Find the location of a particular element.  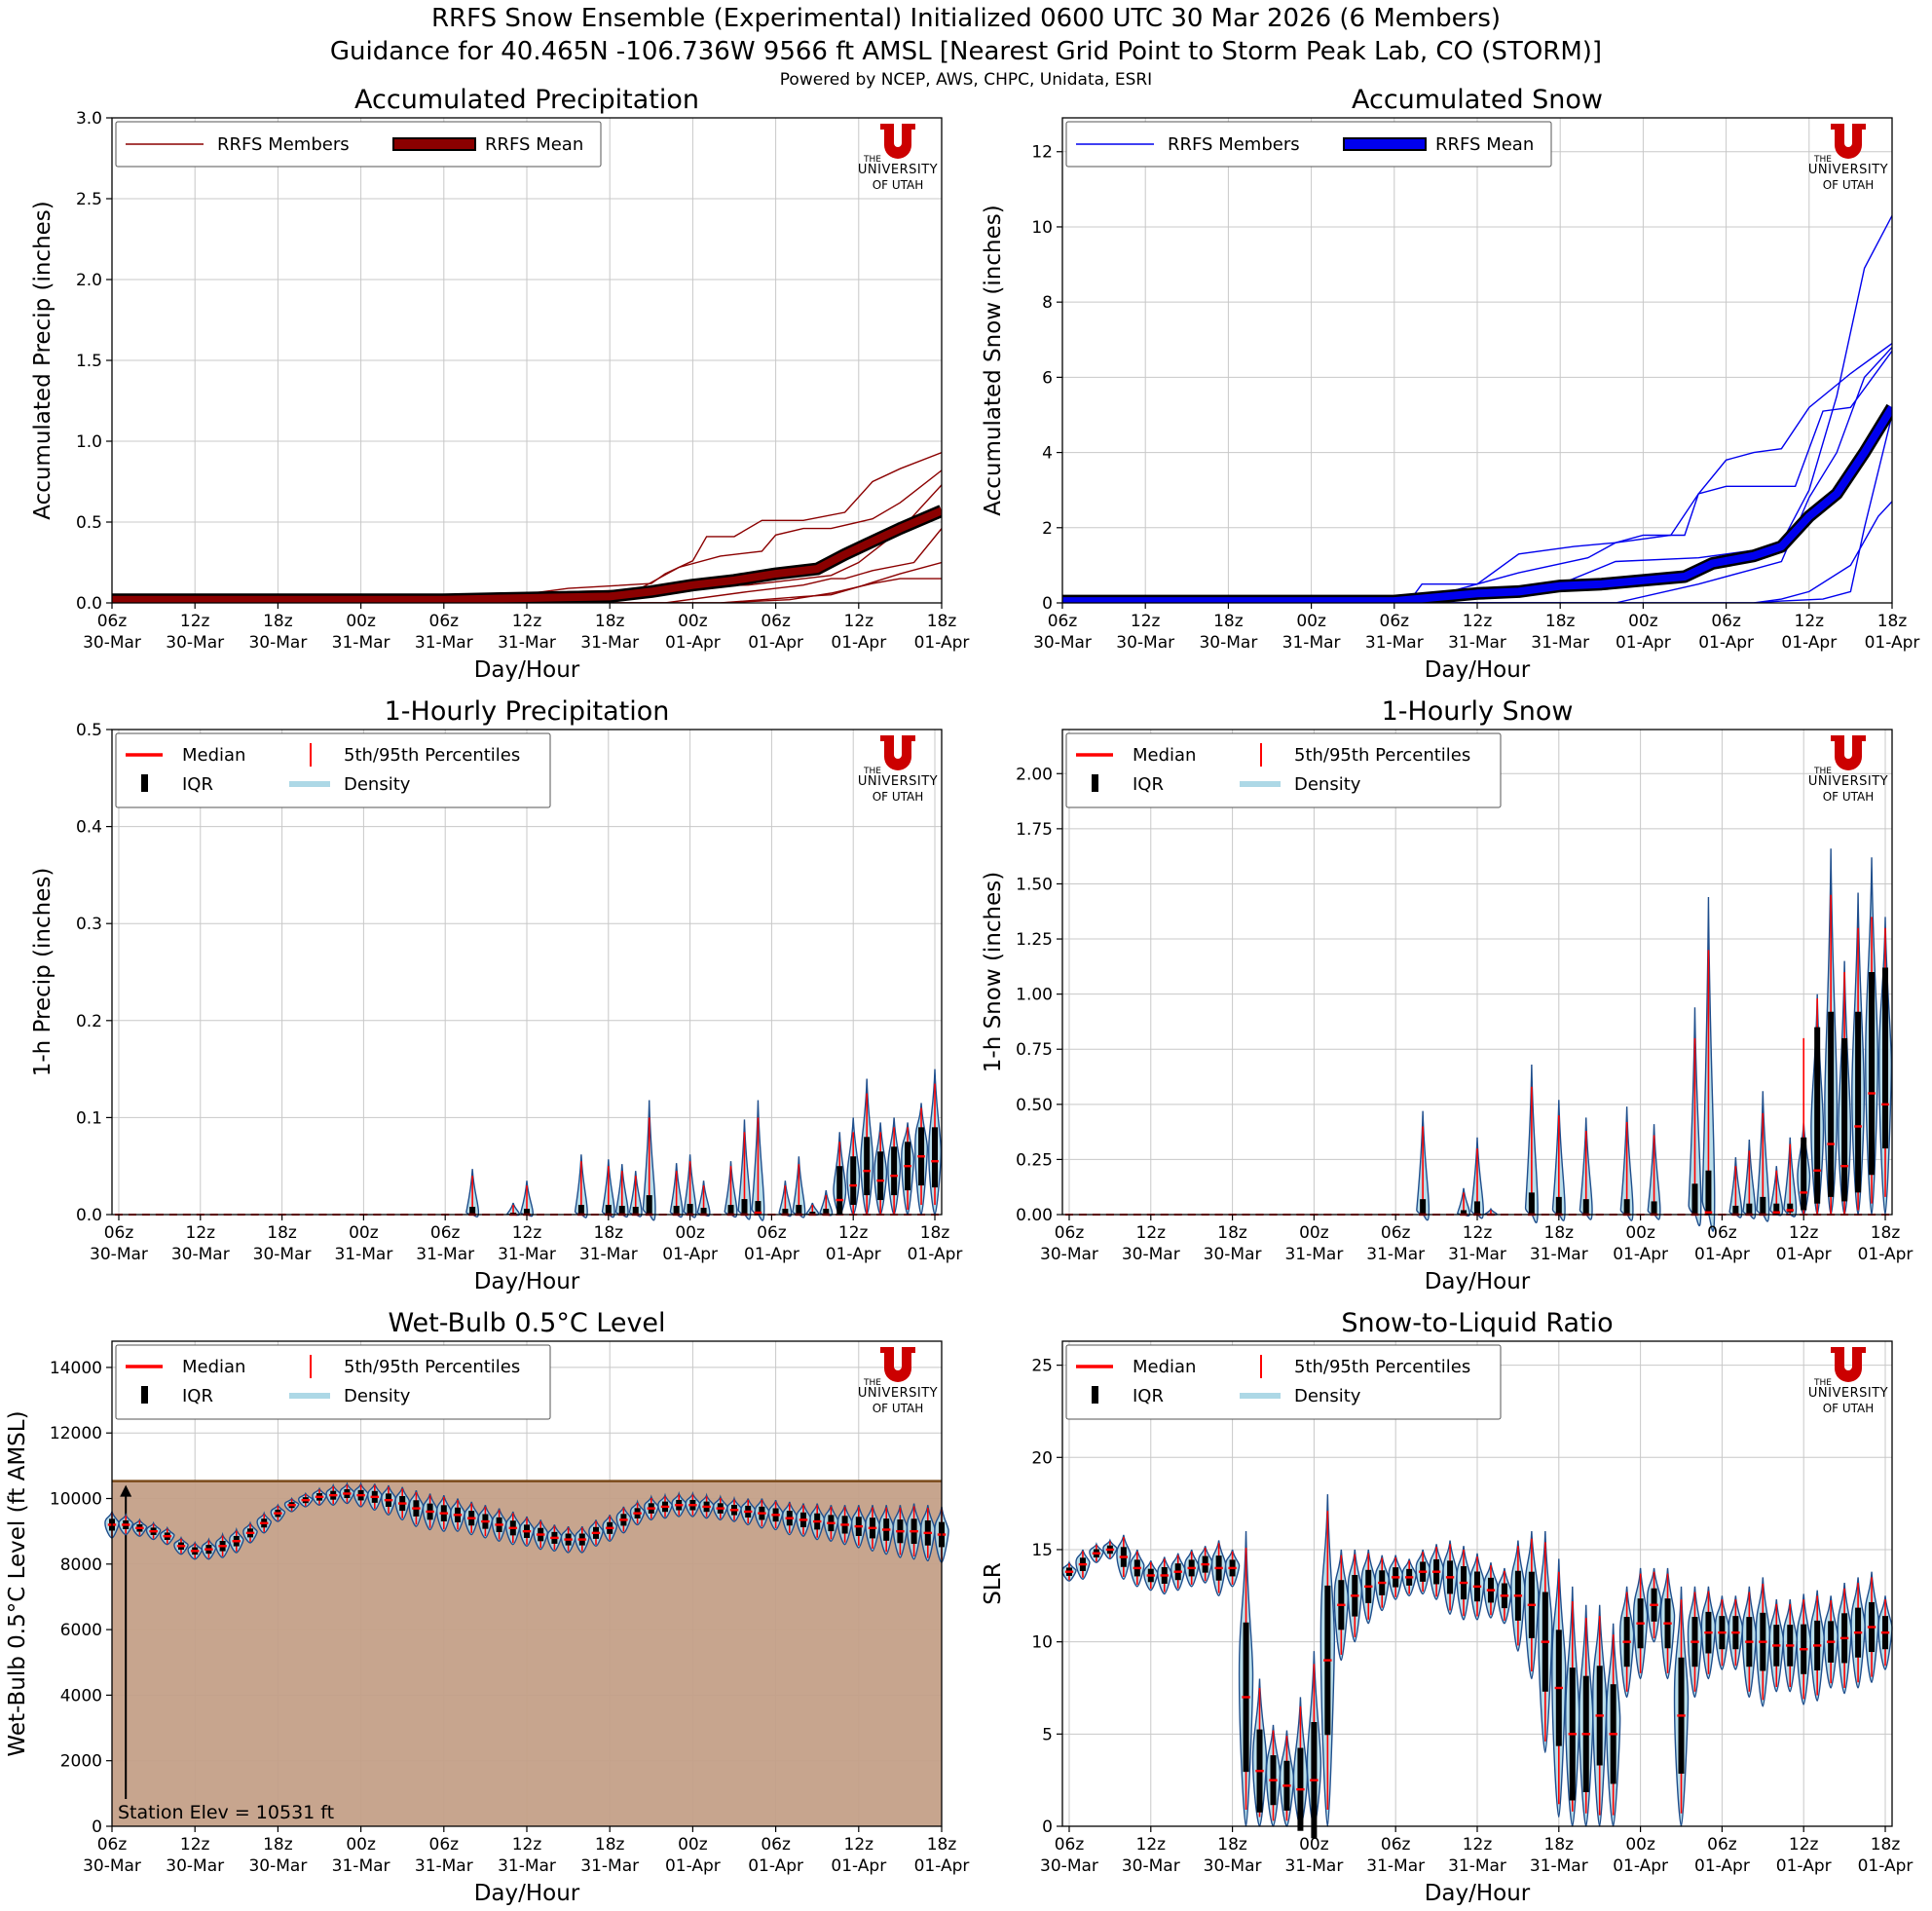

y-tick-label: 2 is located at coordinates (1047, 529).